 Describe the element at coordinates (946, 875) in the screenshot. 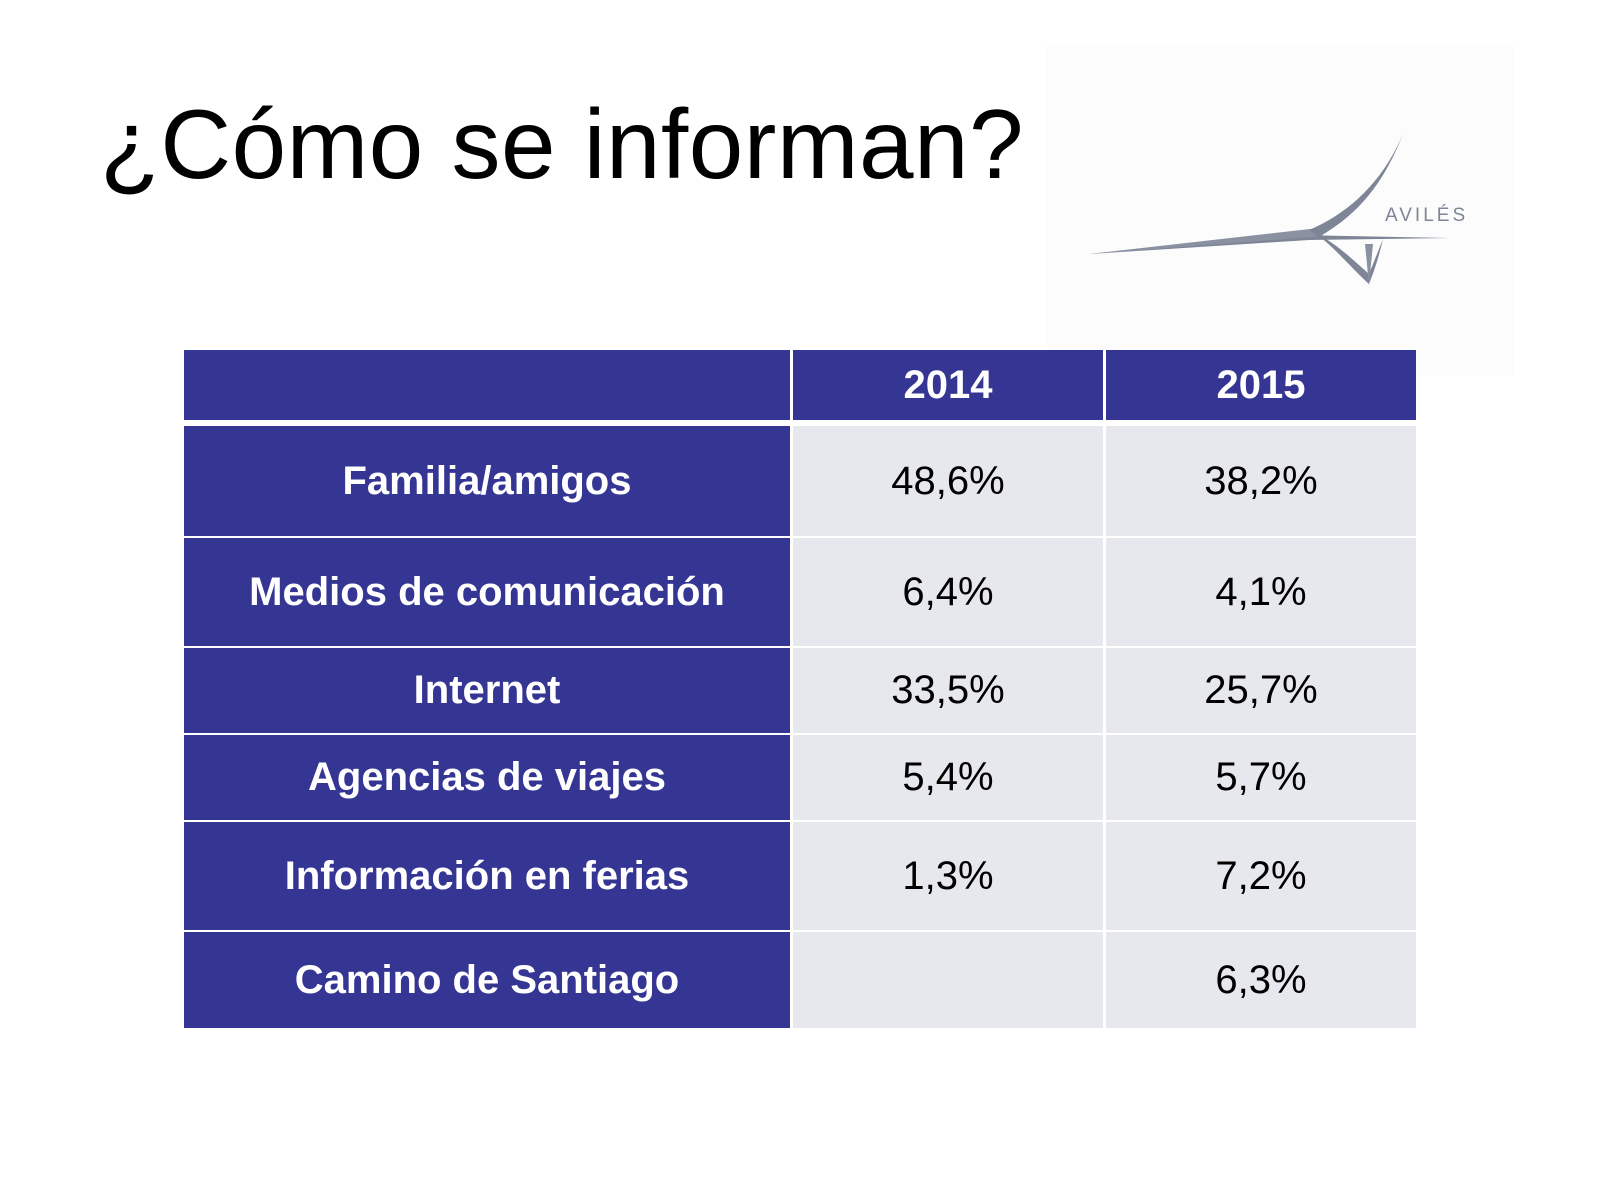

I see `value-2014: 1,3%` at that location.